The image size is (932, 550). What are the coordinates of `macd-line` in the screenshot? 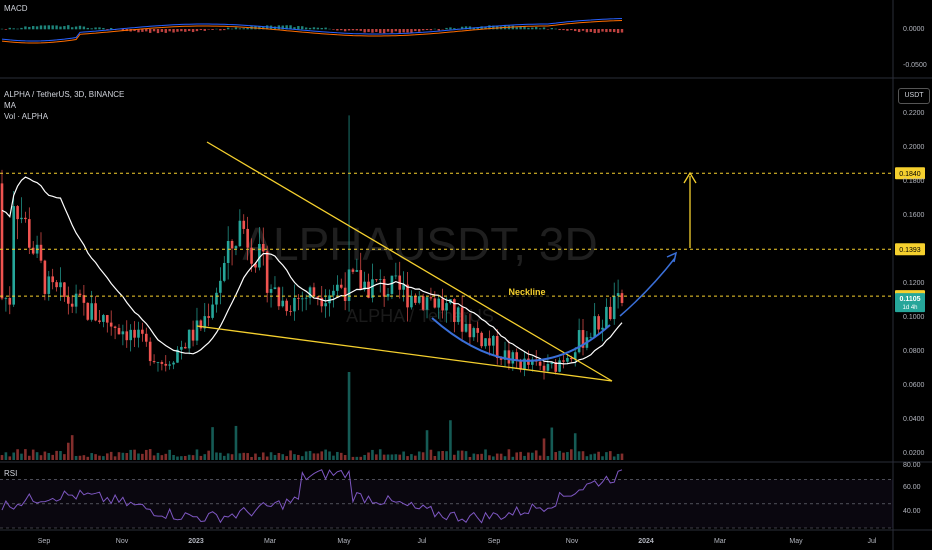 It's located at (312, 30).